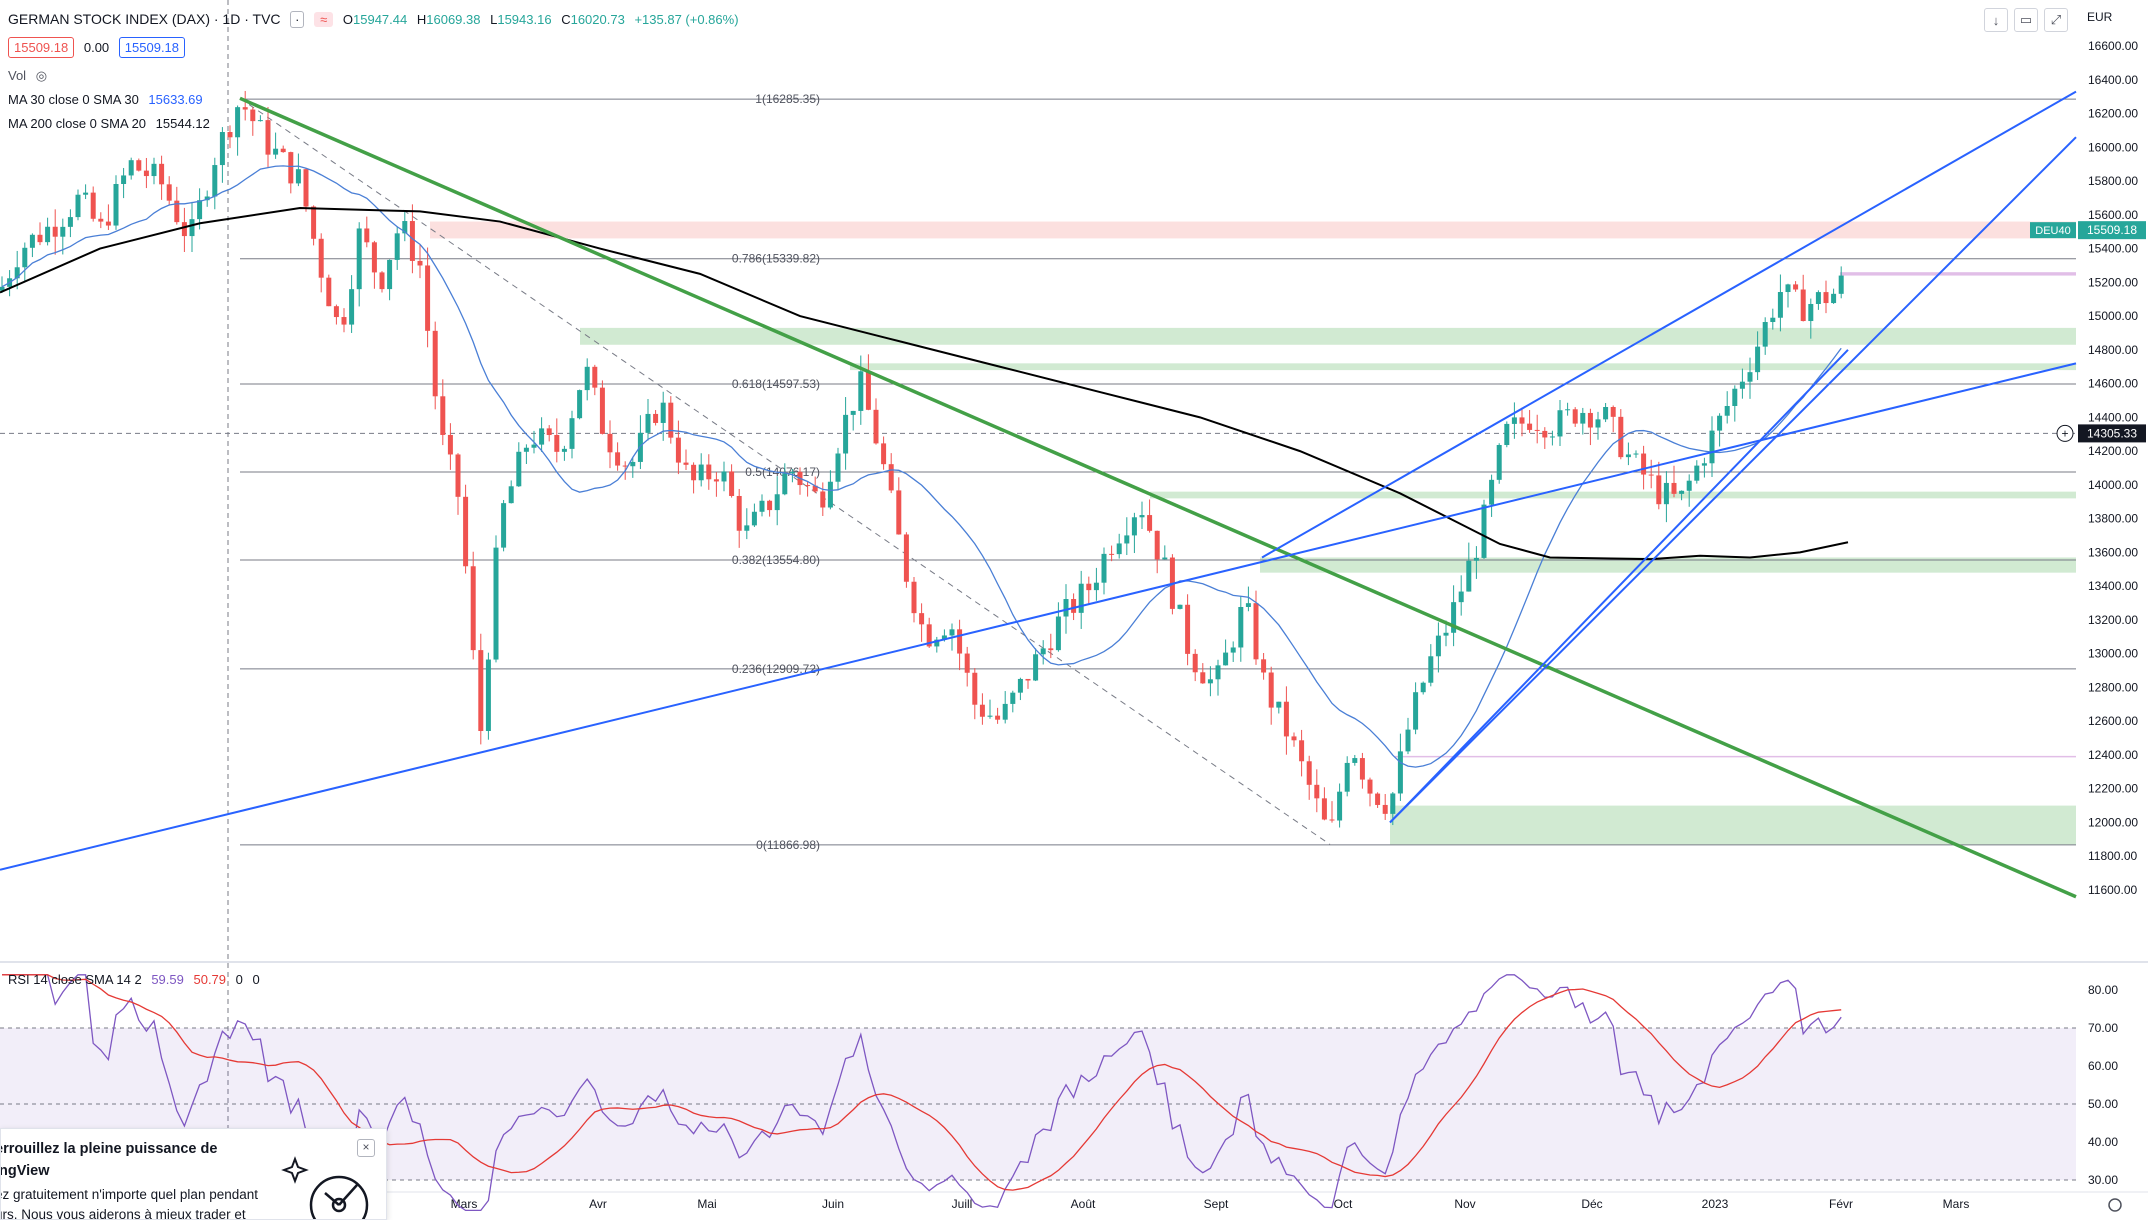 The width and height of the screenshot is (2148, 1220). What do you see at coordinates (2056, 20) in the screenshot?
I see `expand-icon: ⤢` at bounding box center [2056, 20].